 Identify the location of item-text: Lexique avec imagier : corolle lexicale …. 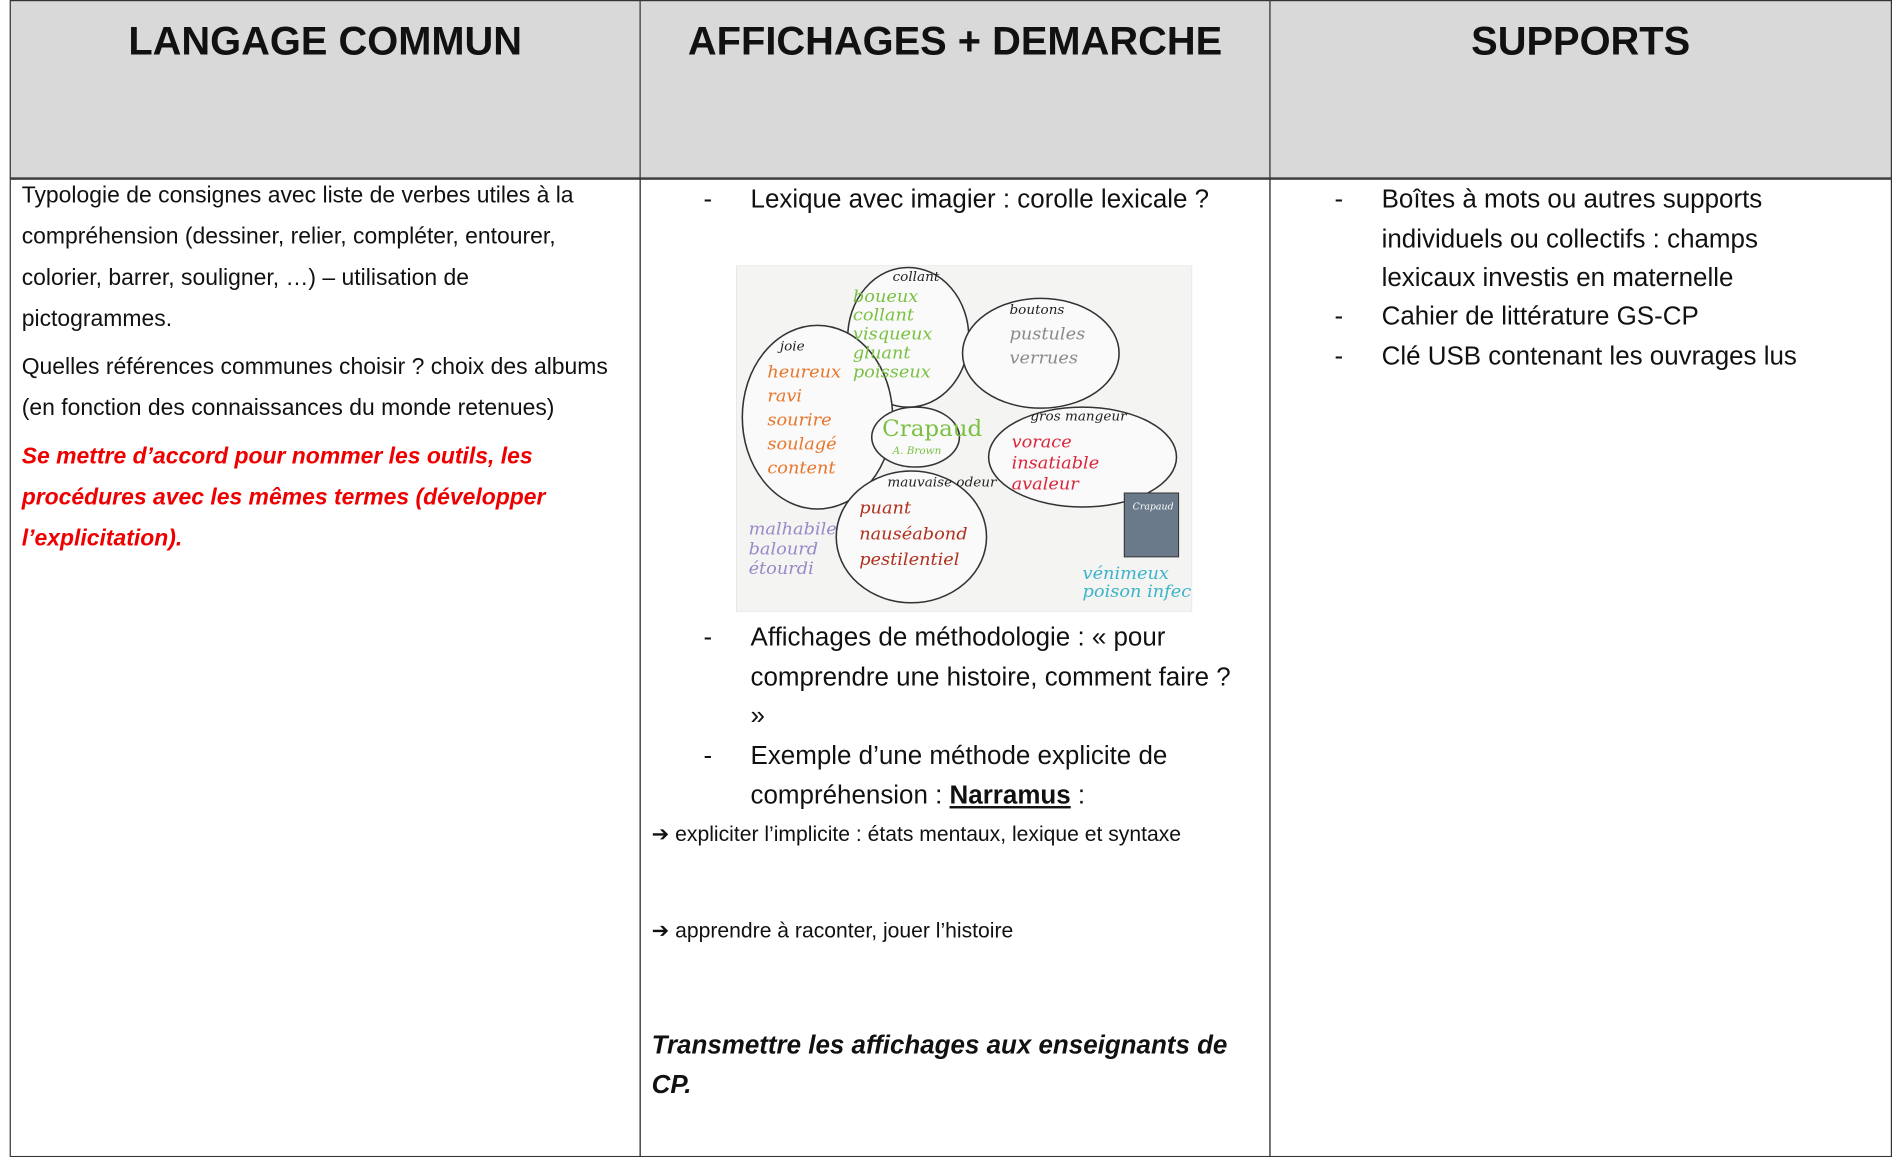
(980, 199).